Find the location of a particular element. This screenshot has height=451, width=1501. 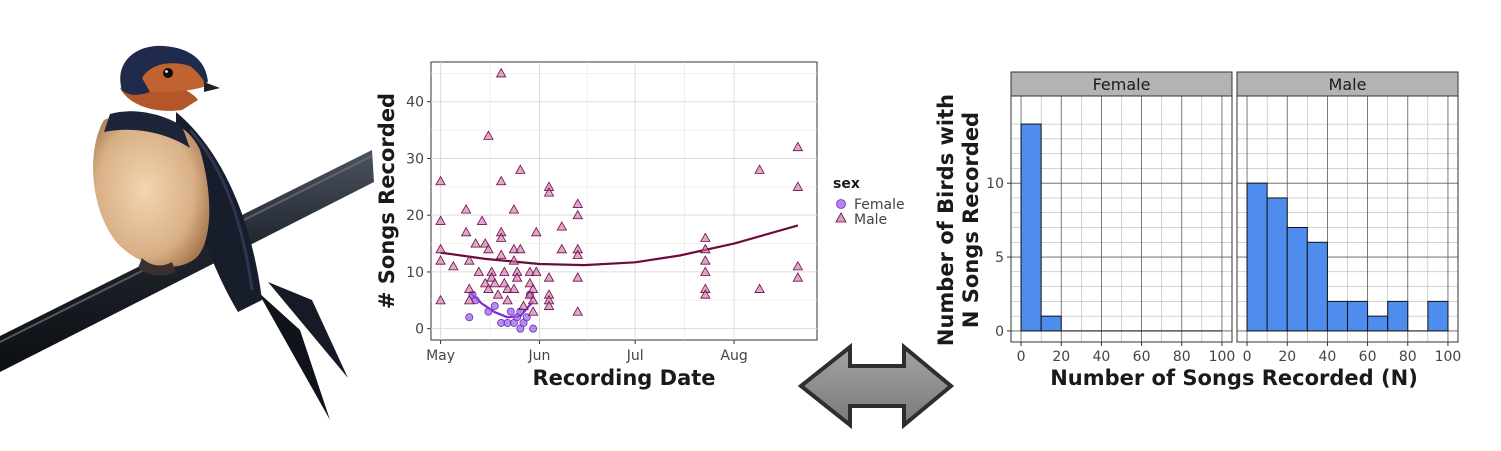

legend-male-label: Male is located at coordinates (870, 220).